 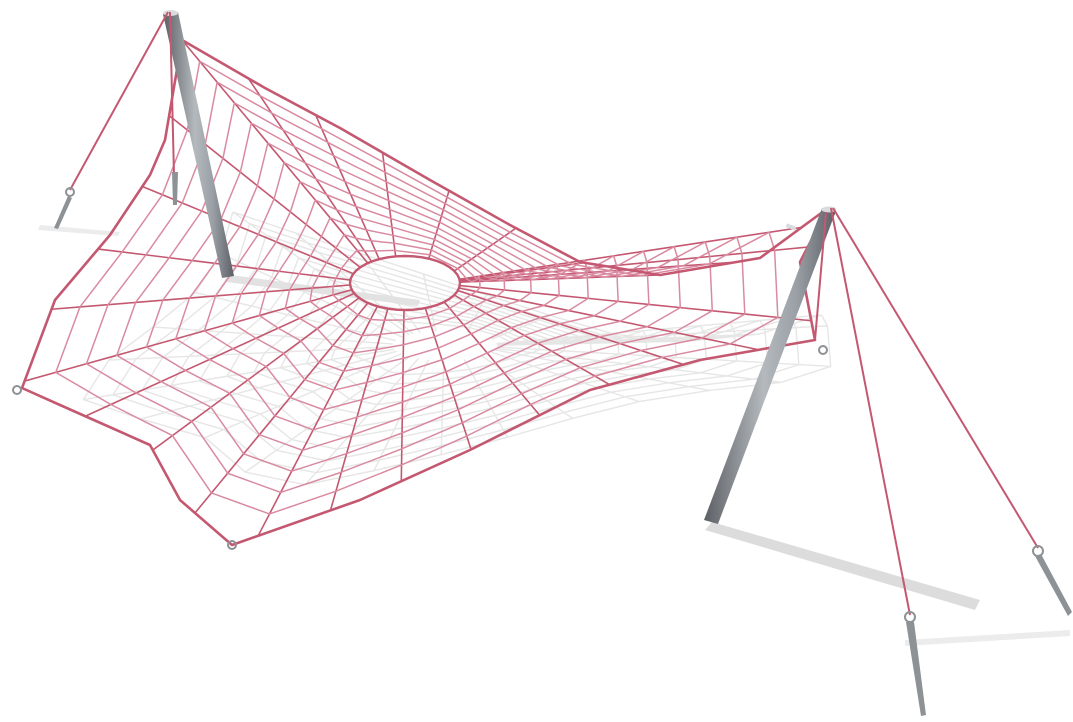 I want to click on anchor-right-front, so click(x=915, y=663).